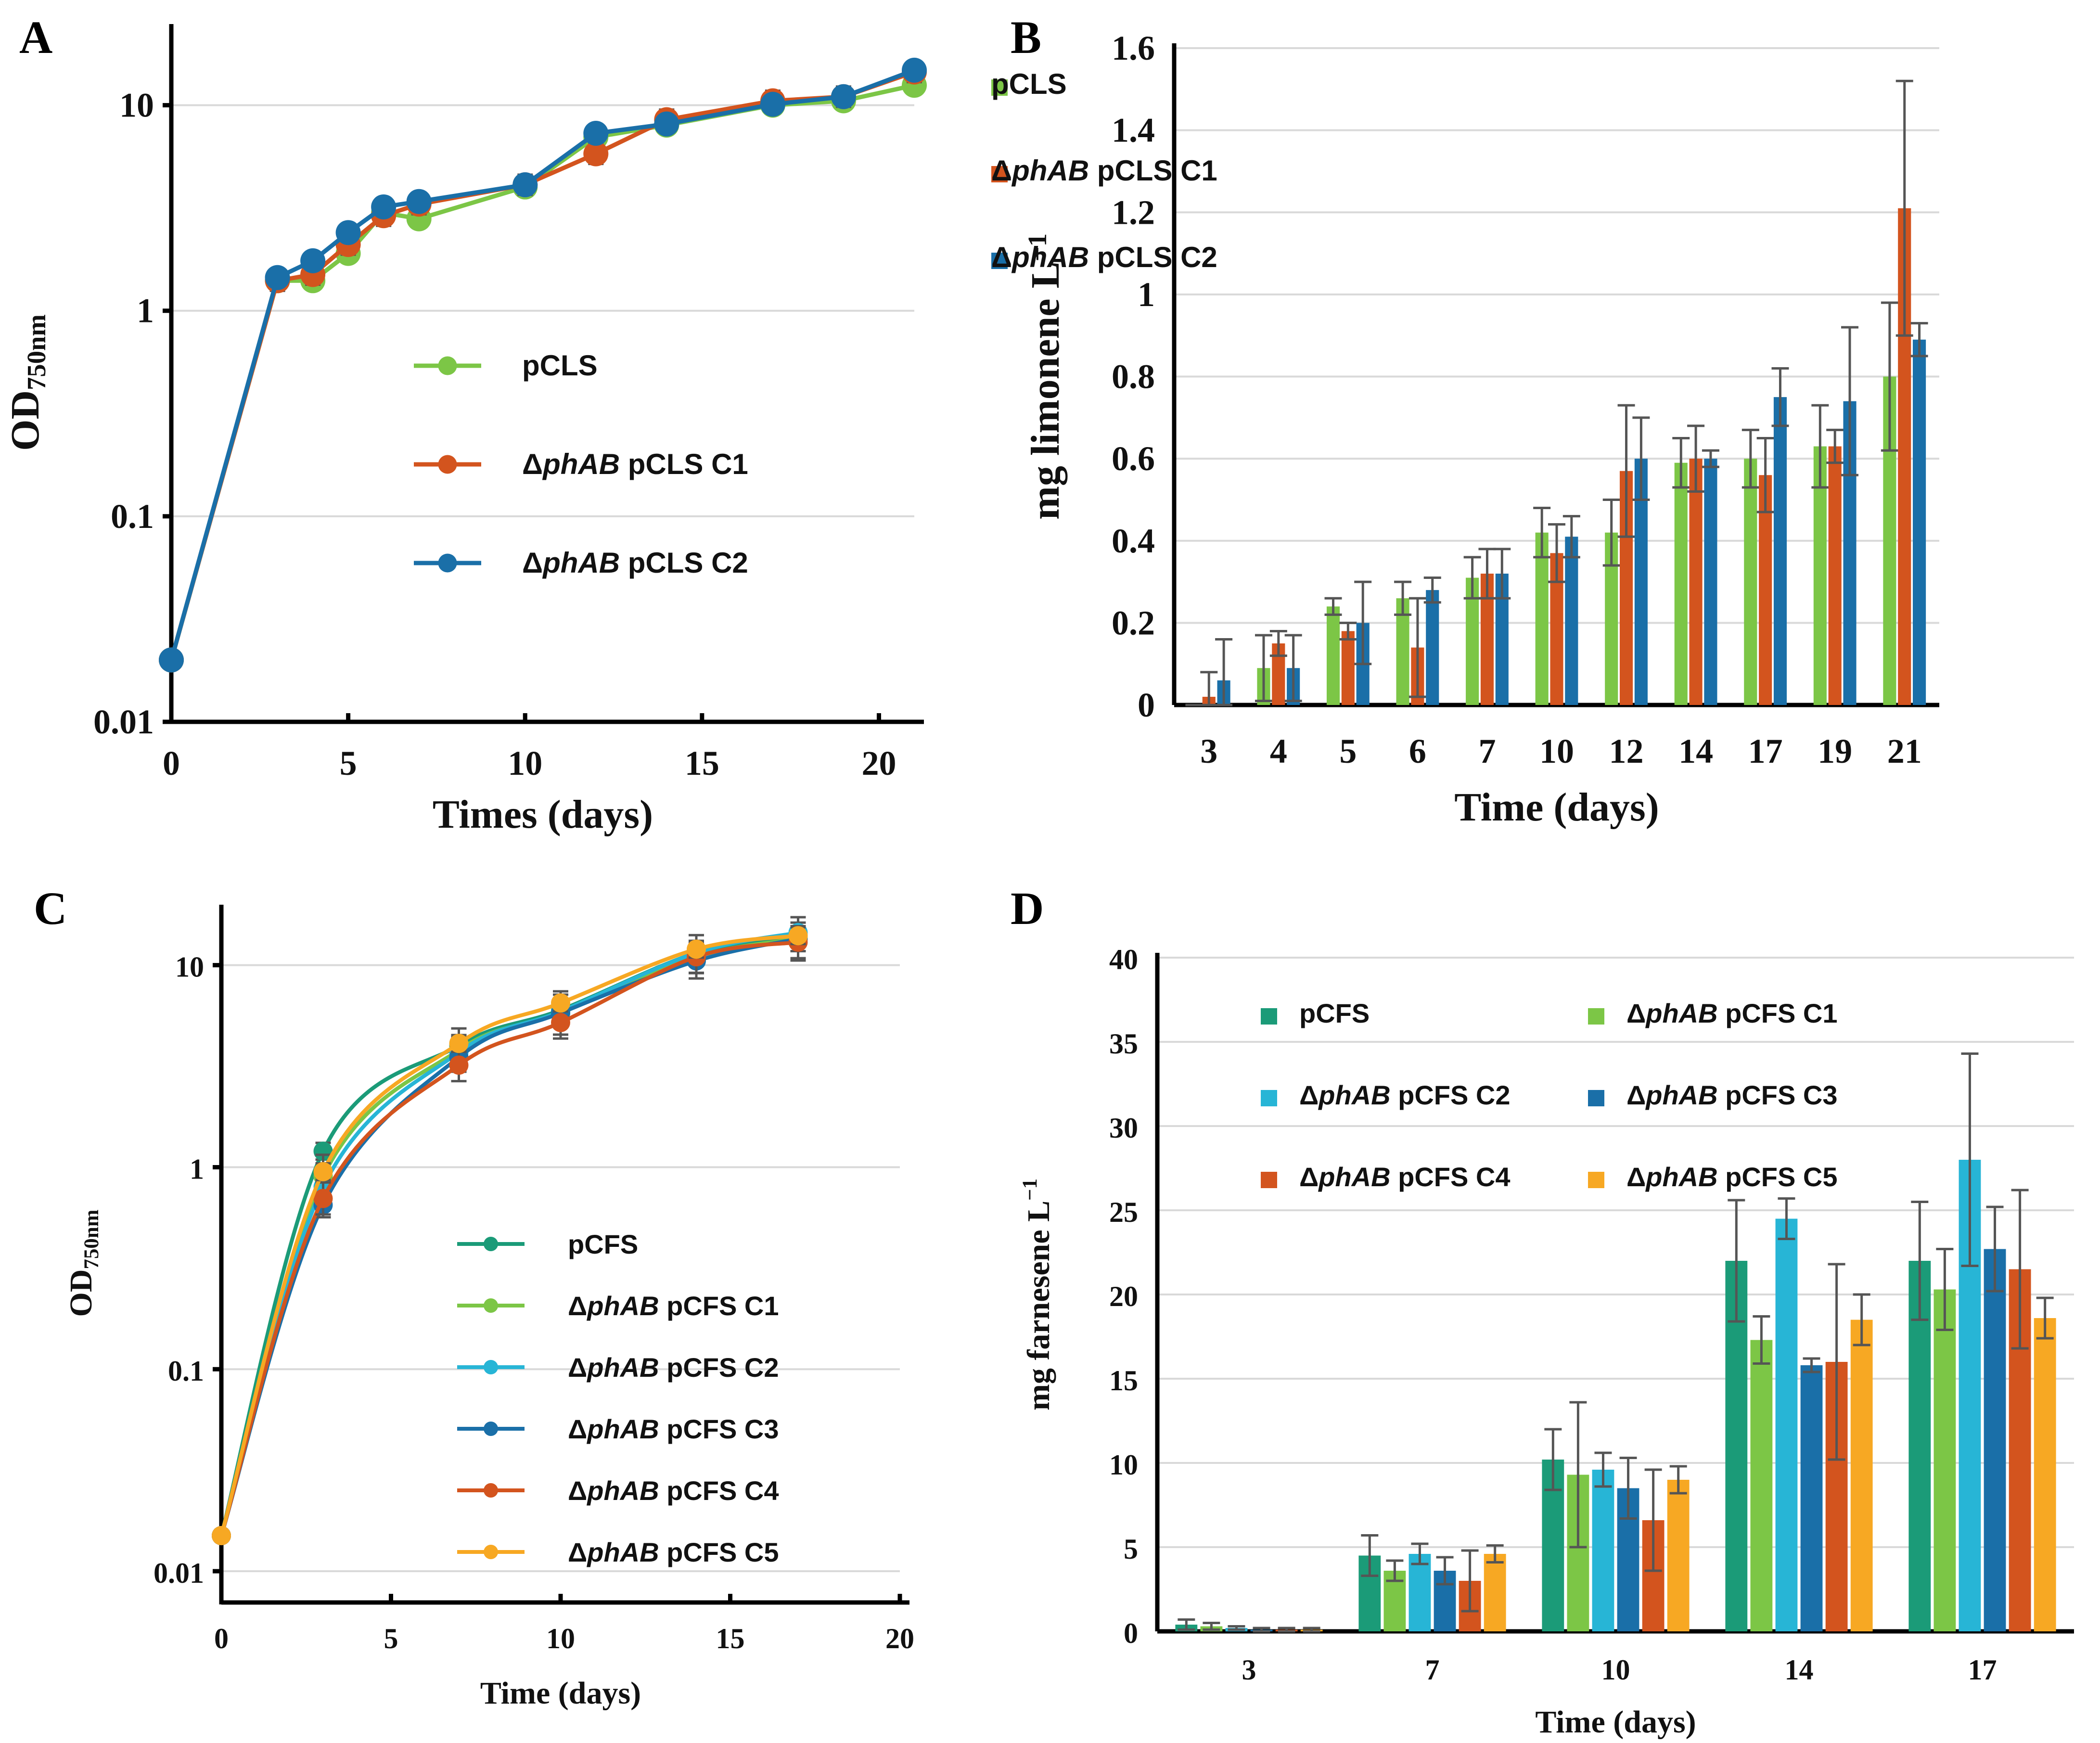 This screenshot has height=1743, width=2100. What do you see at coordinates (1133, 48) in the screenshot?
I see `y-tick-label: 1.6` at bounding box center [1133, 48].